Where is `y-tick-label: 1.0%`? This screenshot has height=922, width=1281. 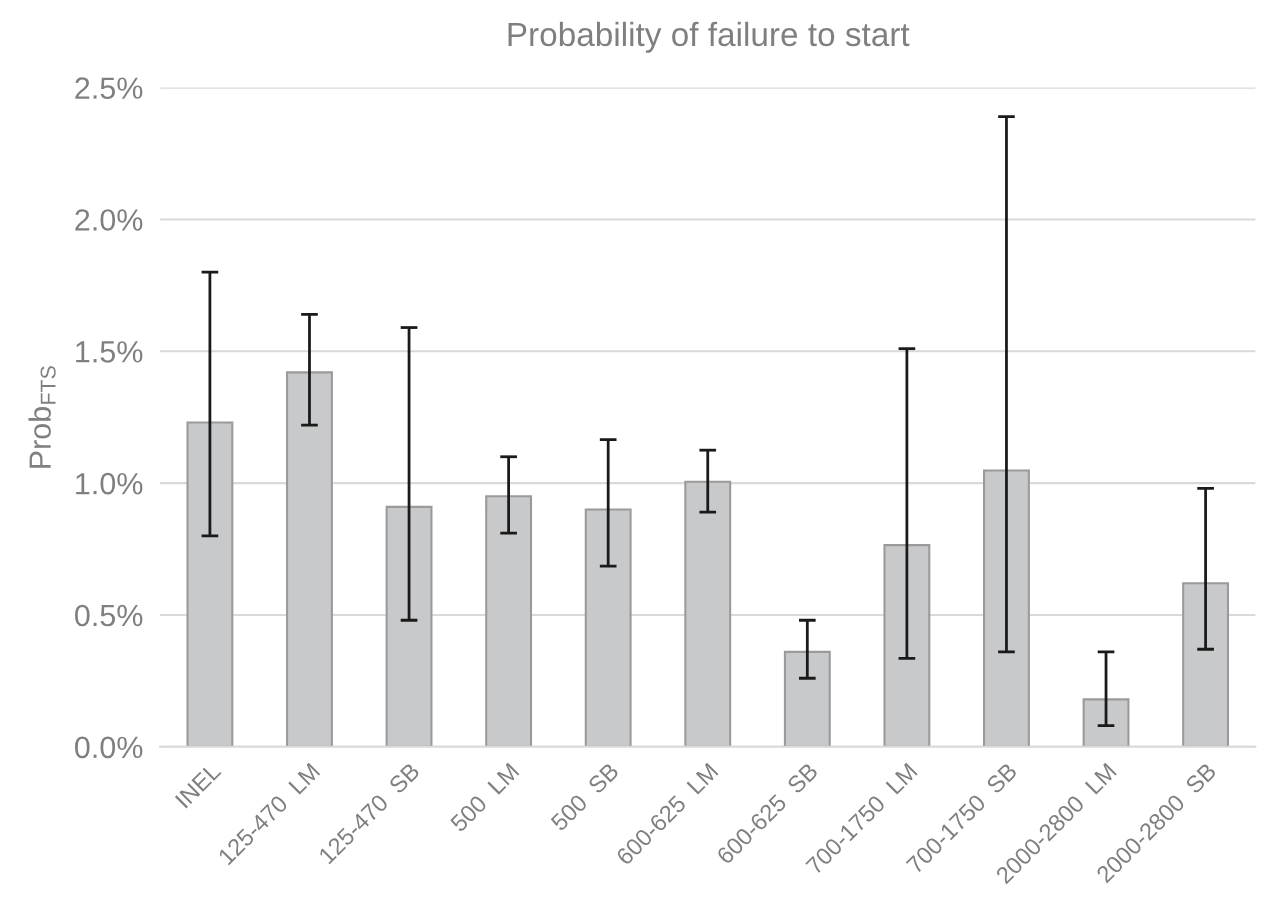 y-tick-label: 1.0% is located at coordinates (109, 483).